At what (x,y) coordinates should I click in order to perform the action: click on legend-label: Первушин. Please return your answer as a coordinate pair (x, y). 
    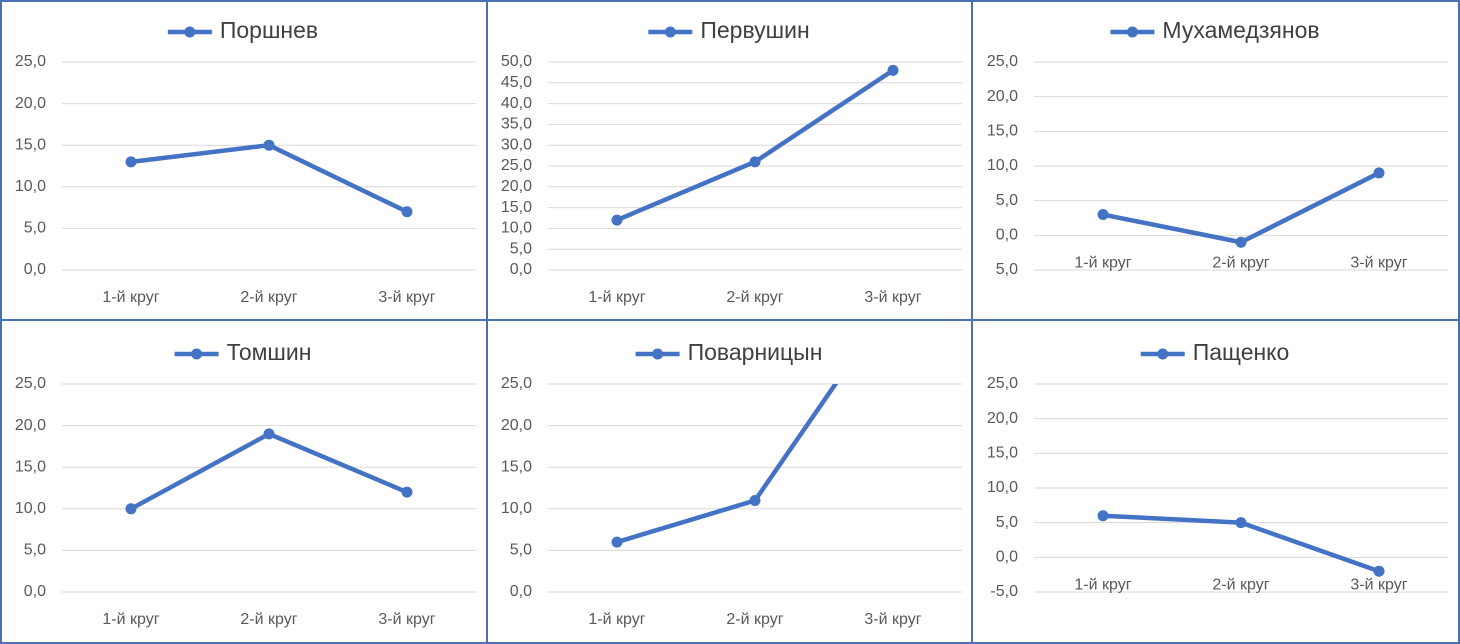
    Looking at the image, I should click on (754, 30).